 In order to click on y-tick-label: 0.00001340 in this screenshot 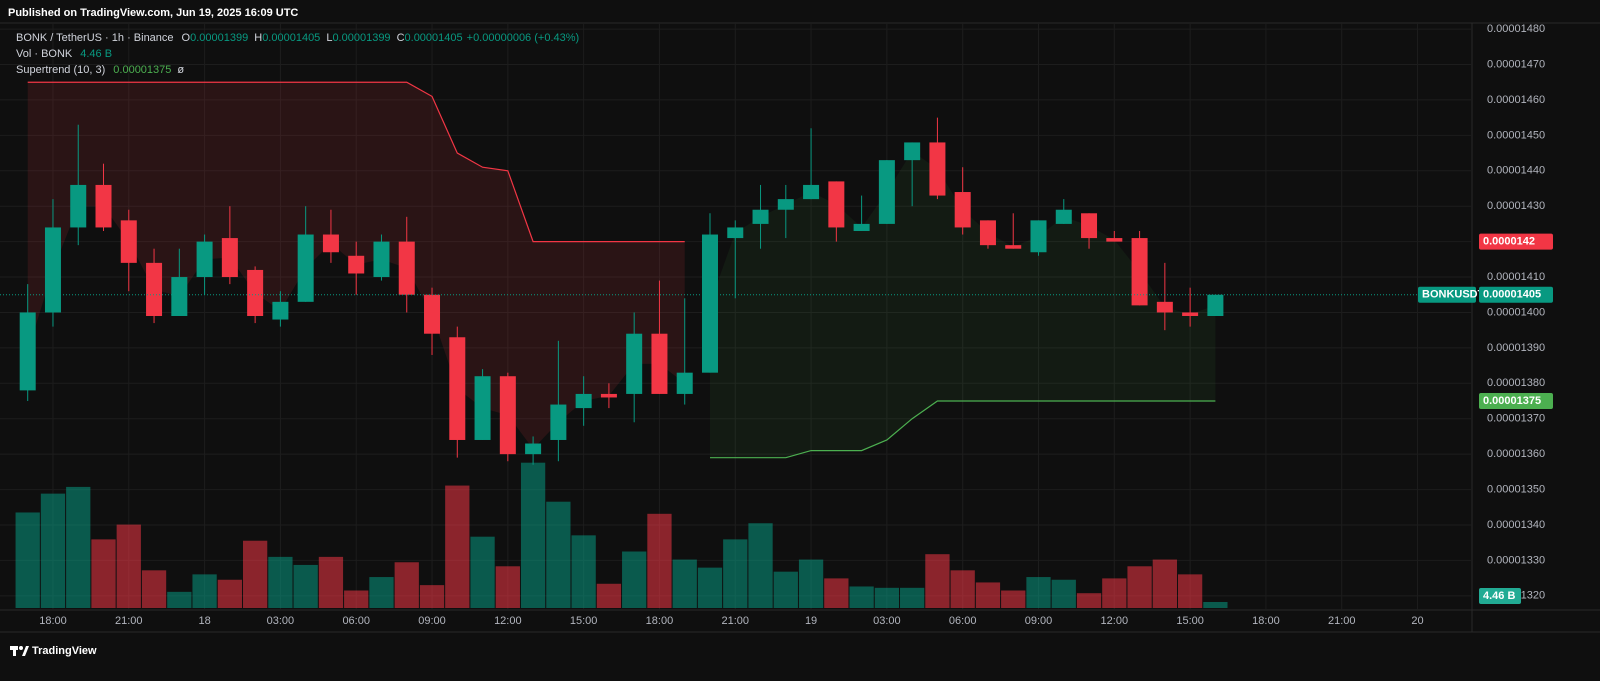, I will do `click(1516, 525)`.